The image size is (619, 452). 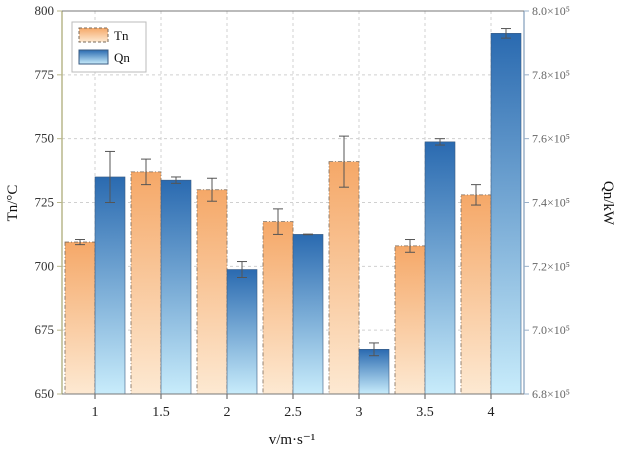 What do you see at coordinates (122, 57) in the screenshot?
I see `legend-label-qn: Qn` at bounding box center [122, 57].